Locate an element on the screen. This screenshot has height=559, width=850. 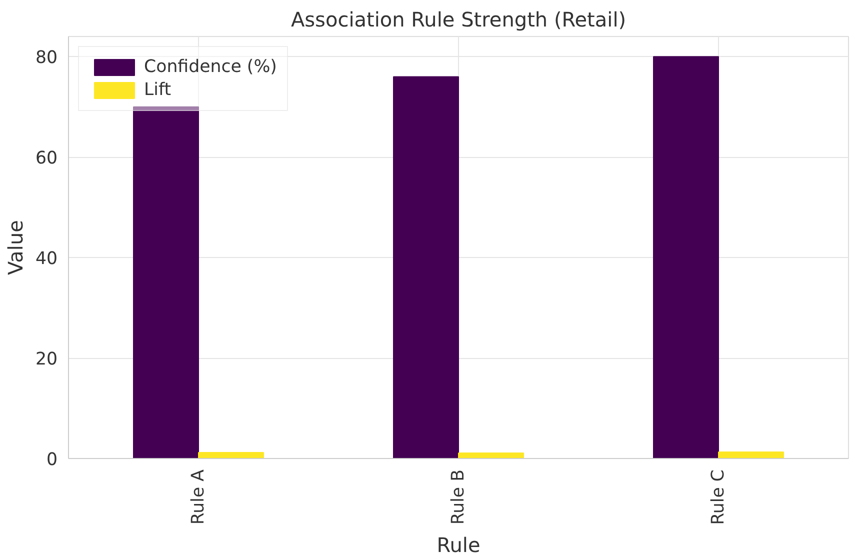
y-tick-label: 40 is located at coordinates (46, 259).